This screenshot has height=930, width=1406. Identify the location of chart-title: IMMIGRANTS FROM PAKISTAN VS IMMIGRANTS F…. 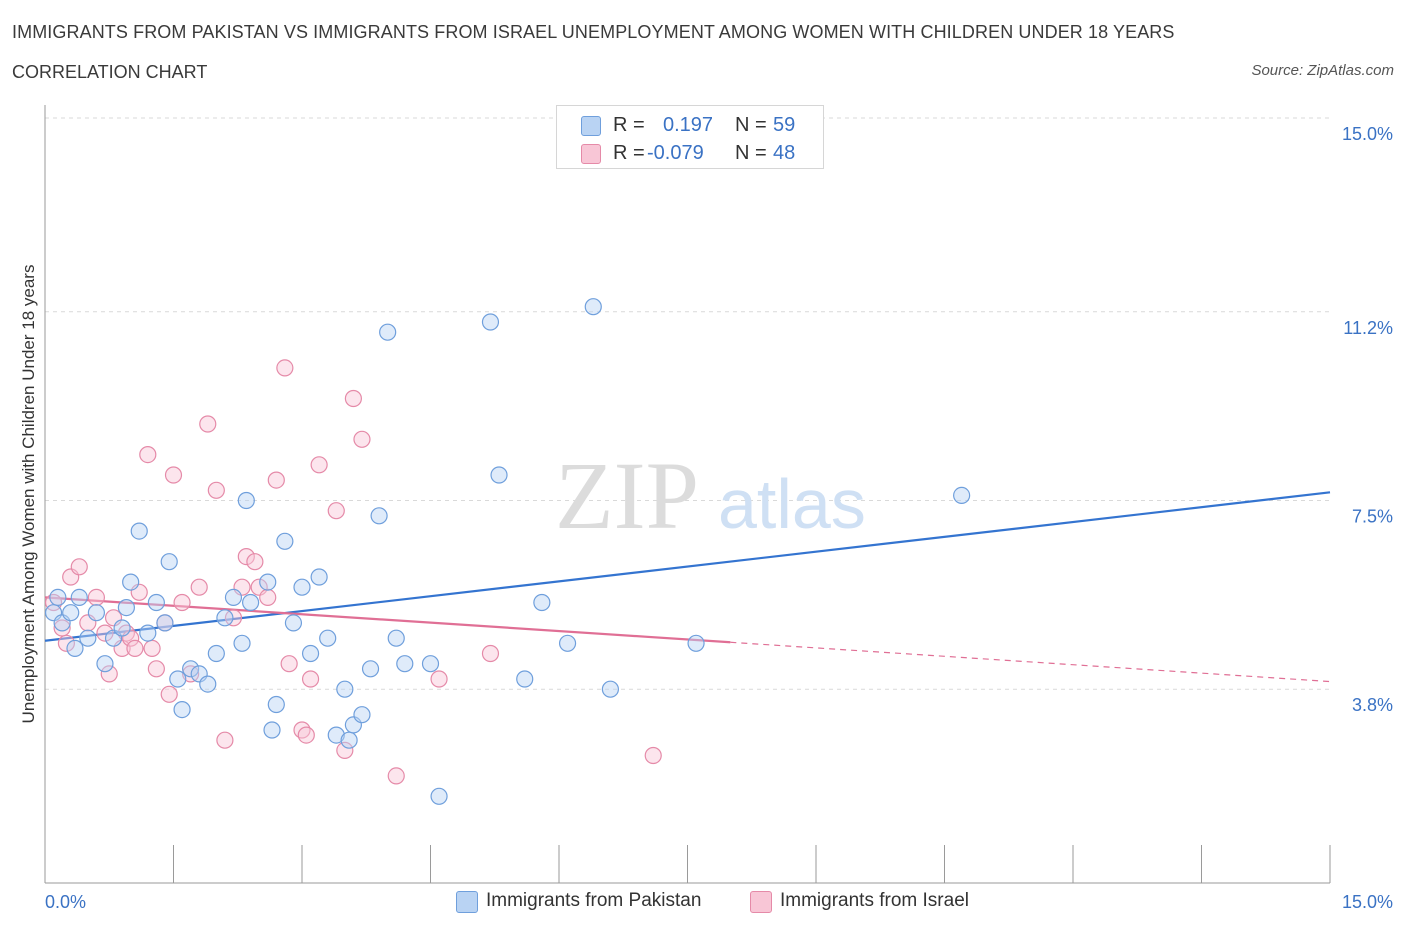
(593, 32).